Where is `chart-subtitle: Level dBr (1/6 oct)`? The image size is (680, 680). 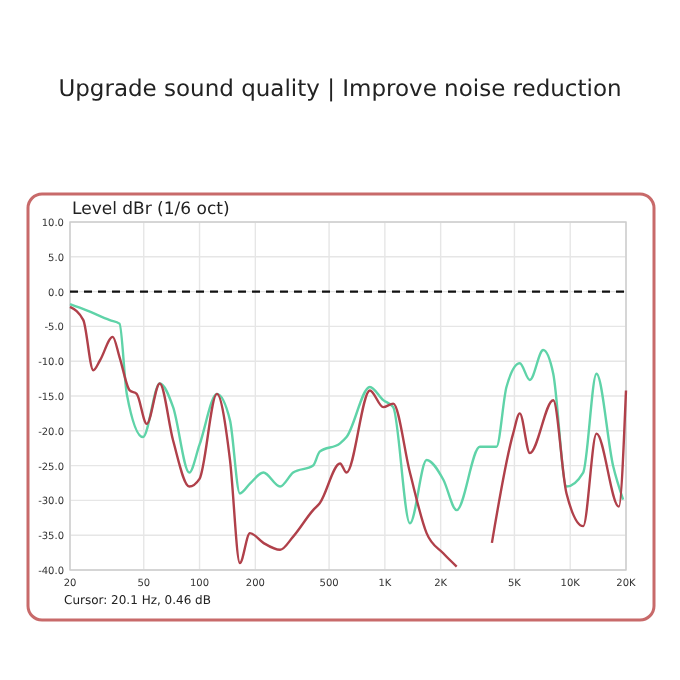 chart-subtitle: Level dBr (1/6 oct) is located at coordinates (151, 210).